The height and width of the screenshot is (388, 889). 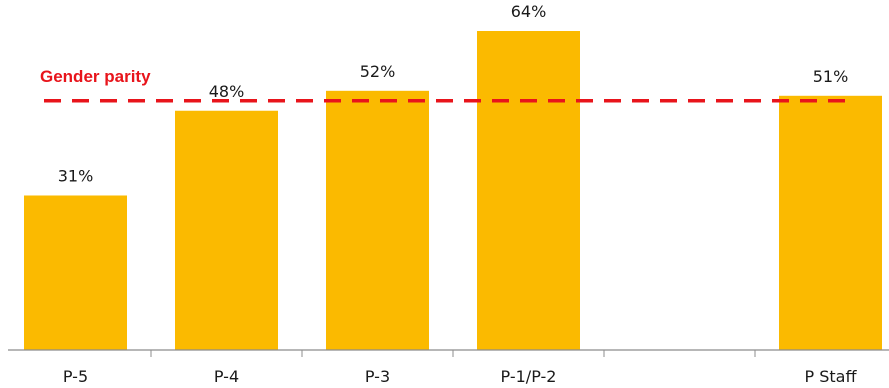 I want to click on value-label: 48%, so click(x=227, y=91).